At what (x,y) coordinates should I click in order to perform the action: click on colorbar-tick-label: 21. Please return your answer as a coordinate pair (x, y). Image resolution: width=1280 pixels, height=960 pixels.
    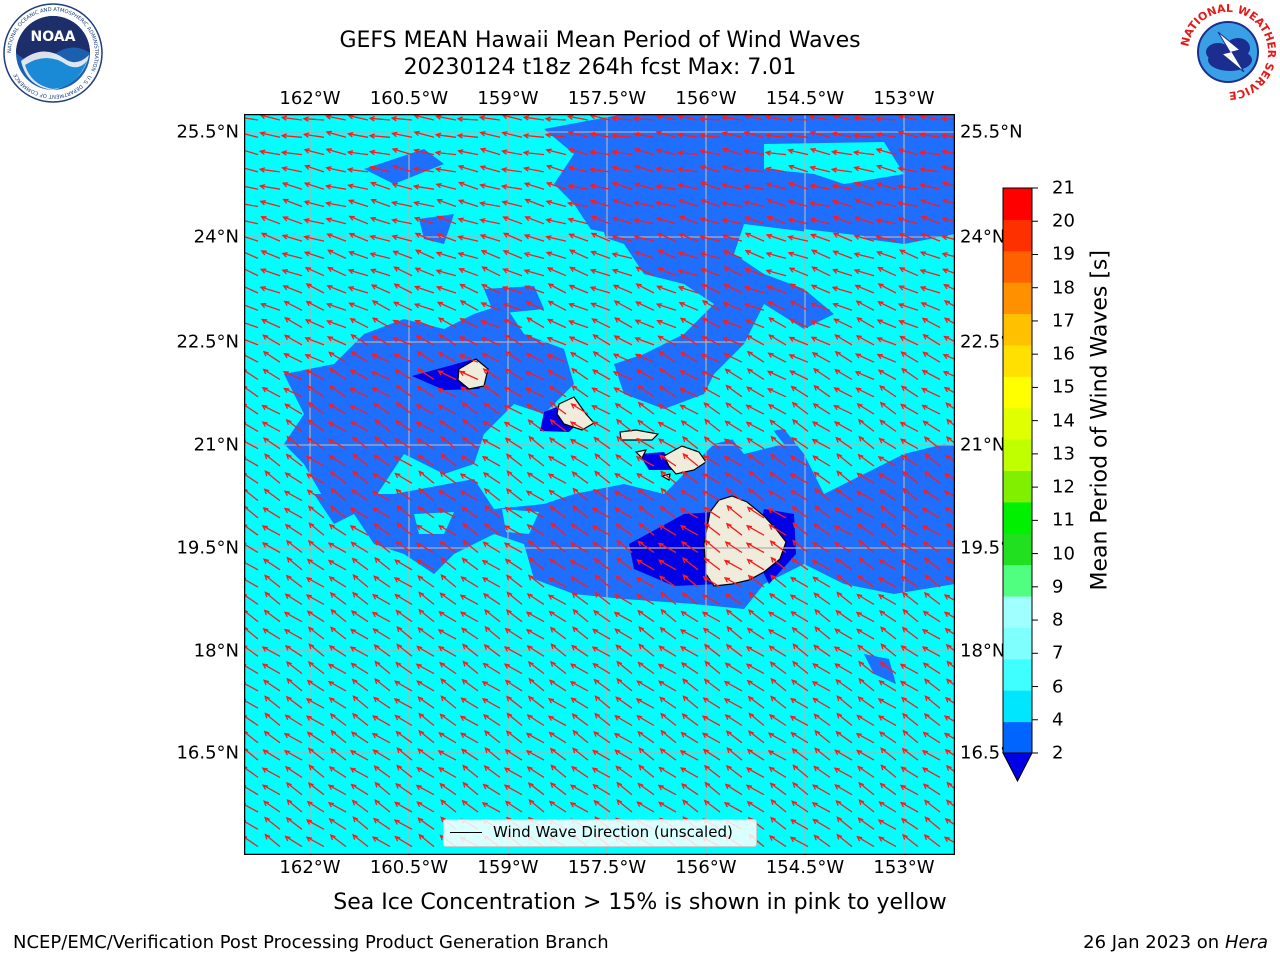
    Looking at the image, I should click on (1063, 188).